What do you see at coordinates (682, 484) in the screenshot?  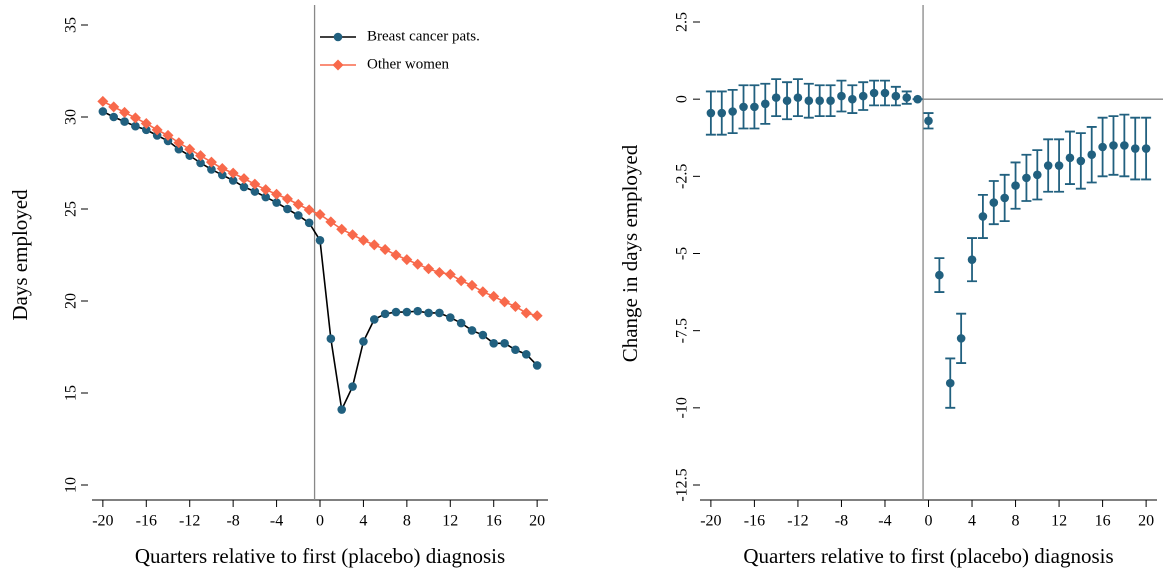 I see `y-tick-label: -12.5` at bounding box center [682, 484].